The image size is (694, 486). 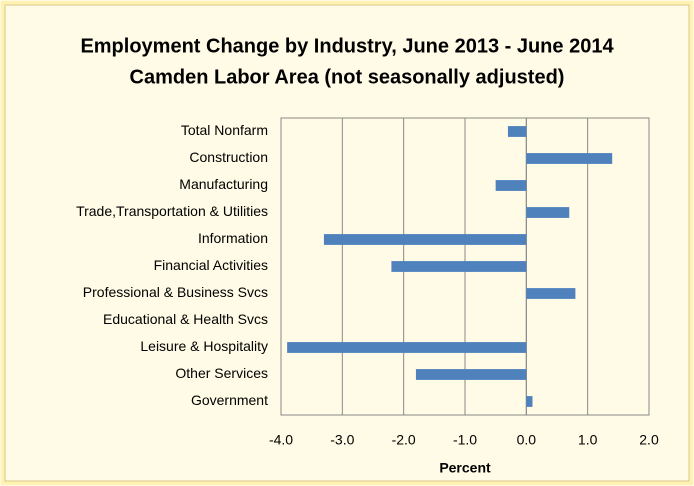 What do you see at coordinates (281, 440) in the screenshot?
I see `x-tick-label: -4.0` at bounding box center [281, 440].